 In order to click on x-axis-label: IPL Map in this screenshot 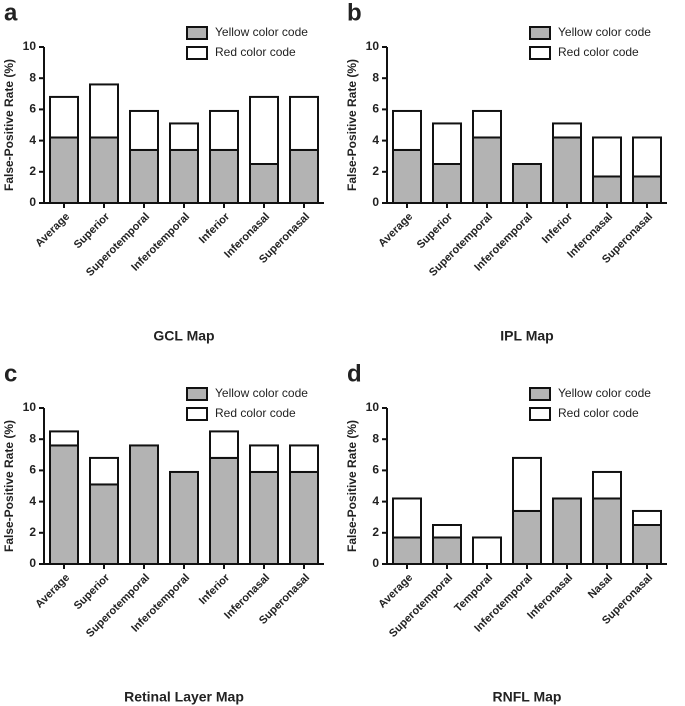, I will do `click(526, 336)`.